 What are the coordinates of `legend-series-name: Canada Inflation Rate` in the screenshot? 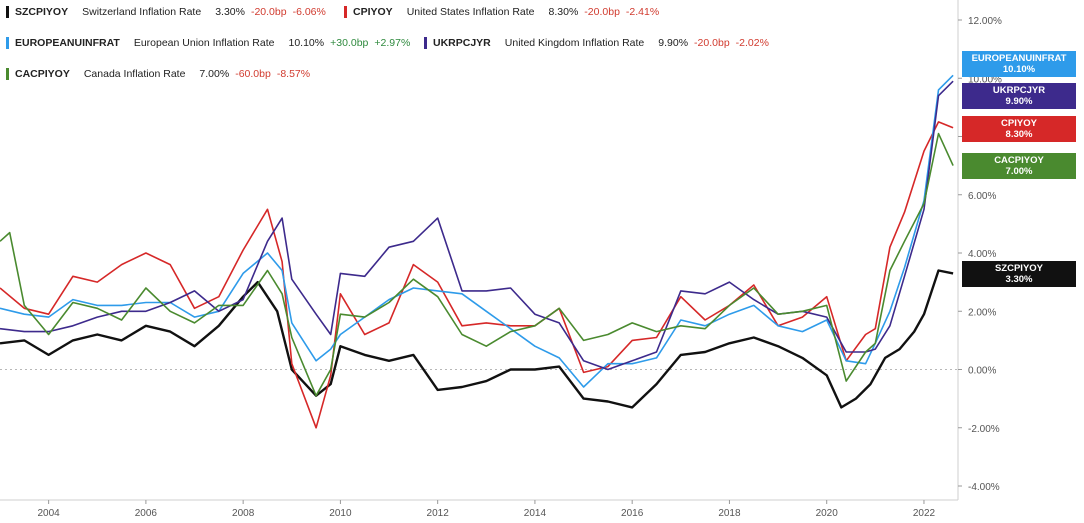 It's located at (134, 74).